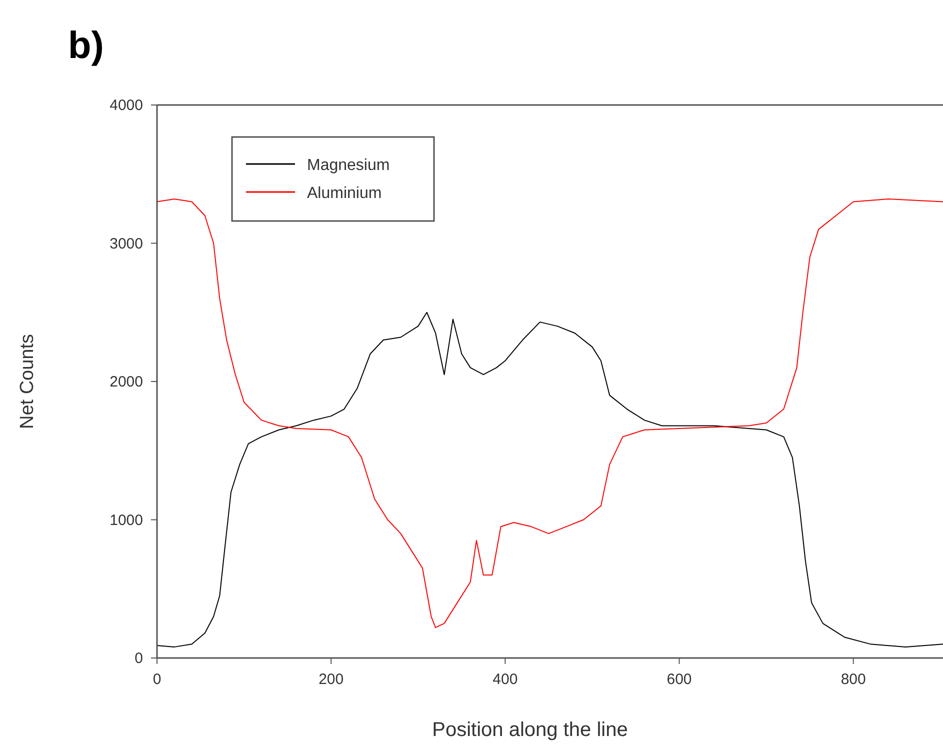  I want to click on legend-label: Magnesium, so click(348, 165).